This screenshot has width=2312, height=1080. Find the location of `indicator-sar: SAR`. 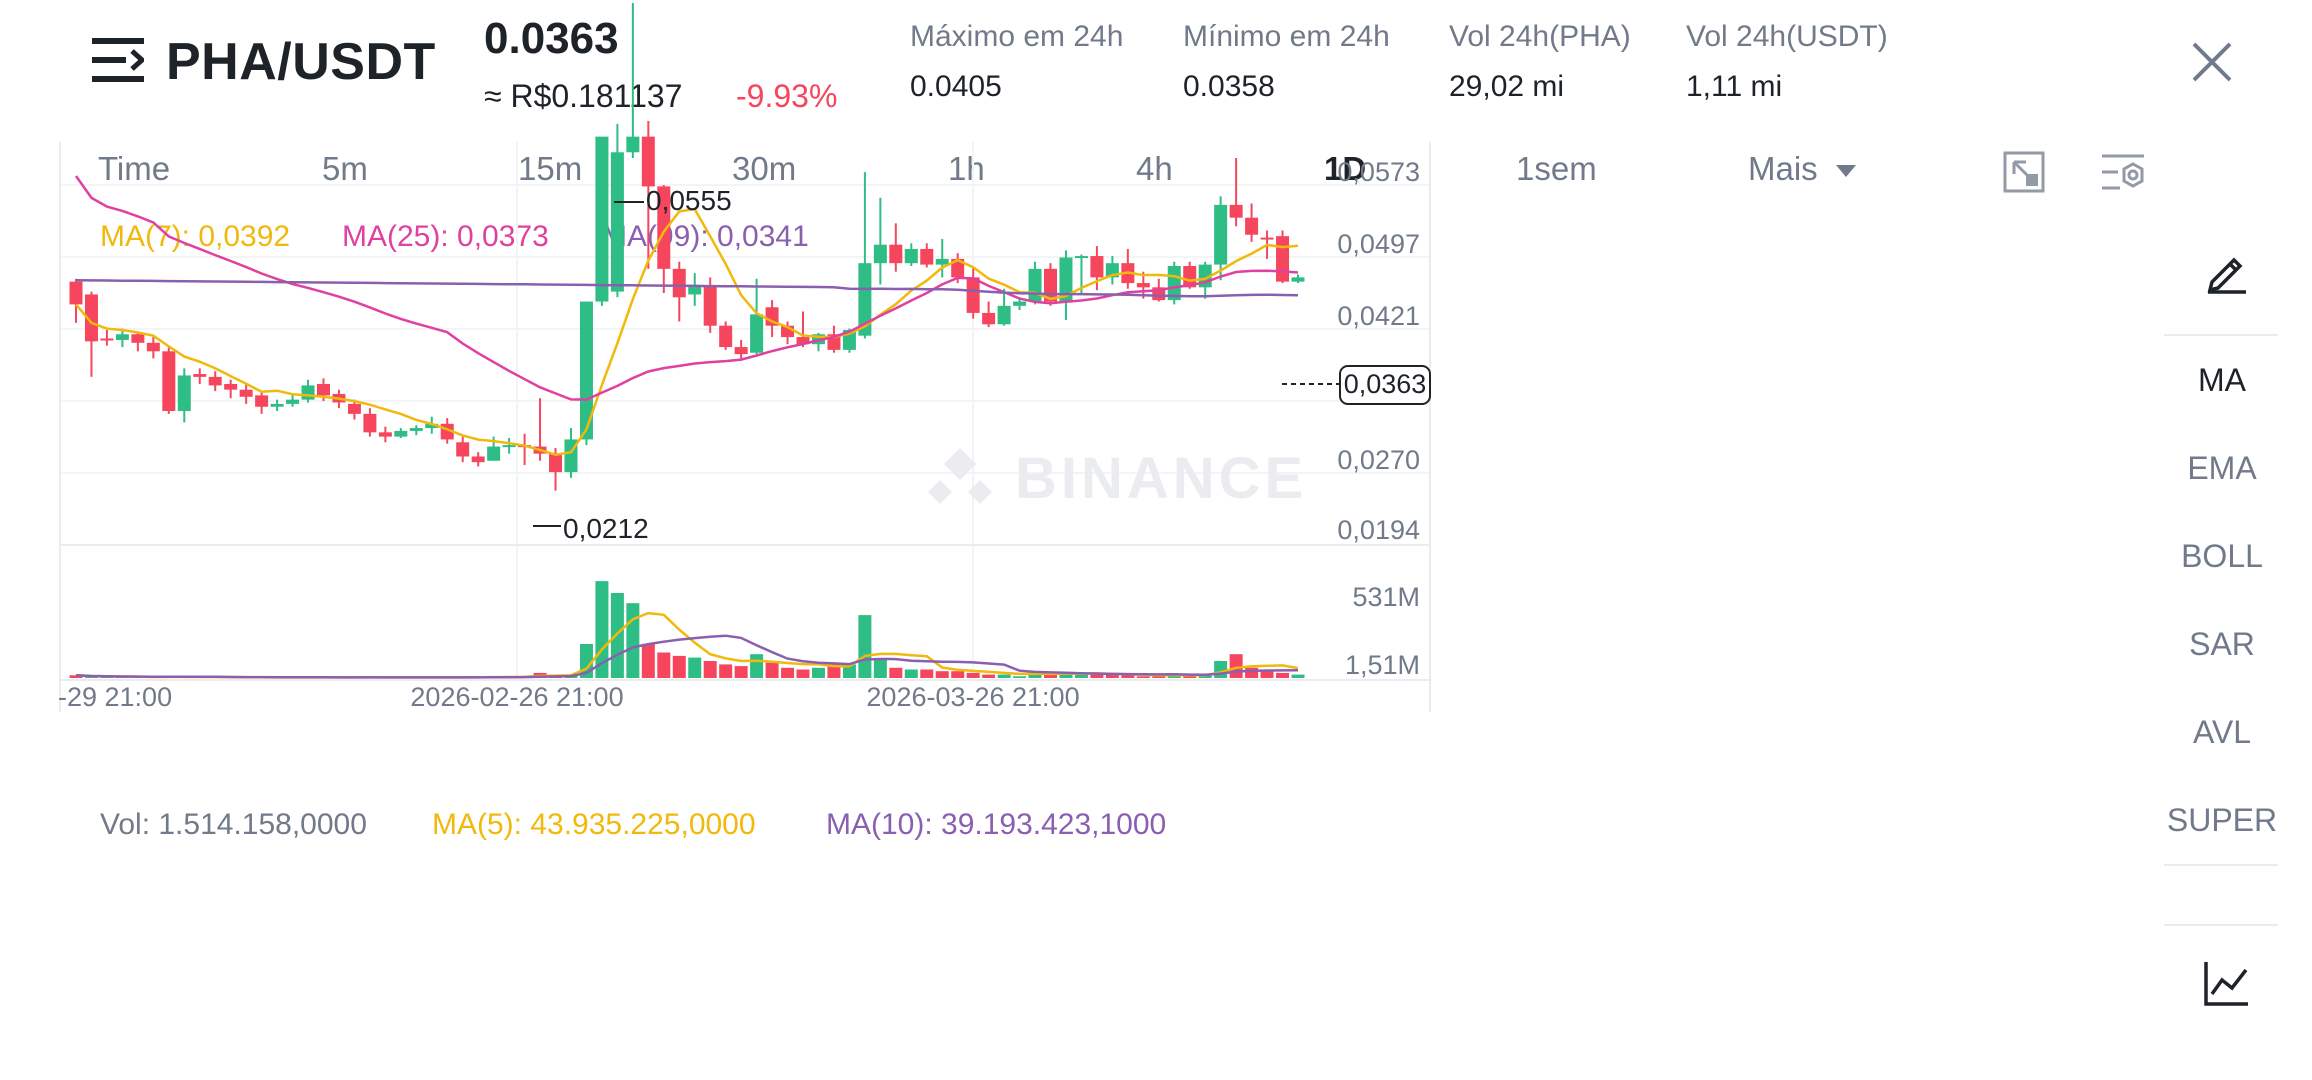

indicator-sar: SAR is located at coordinates (2222, 644).